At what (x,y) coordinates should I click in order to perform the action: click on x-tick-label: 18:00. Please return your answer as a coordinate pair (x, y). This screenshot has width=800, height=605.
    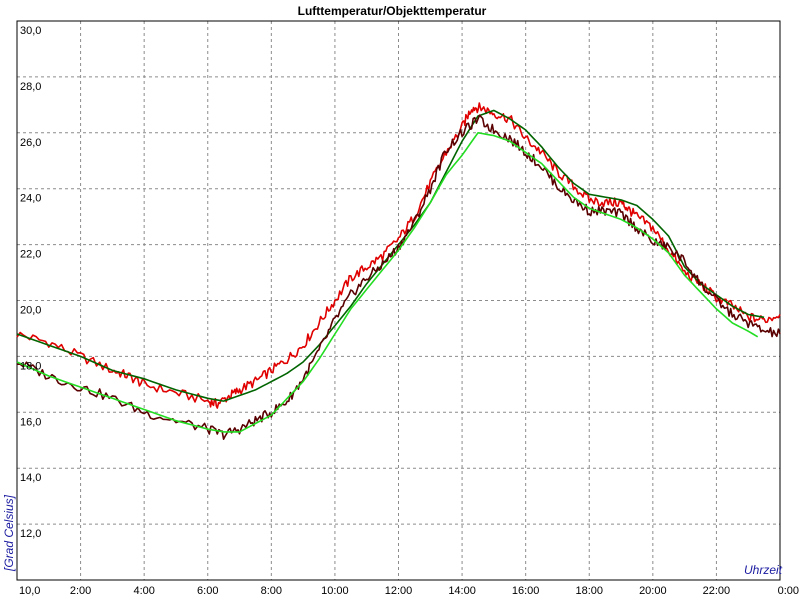
    Looking at the image, I should click on (589, 591).